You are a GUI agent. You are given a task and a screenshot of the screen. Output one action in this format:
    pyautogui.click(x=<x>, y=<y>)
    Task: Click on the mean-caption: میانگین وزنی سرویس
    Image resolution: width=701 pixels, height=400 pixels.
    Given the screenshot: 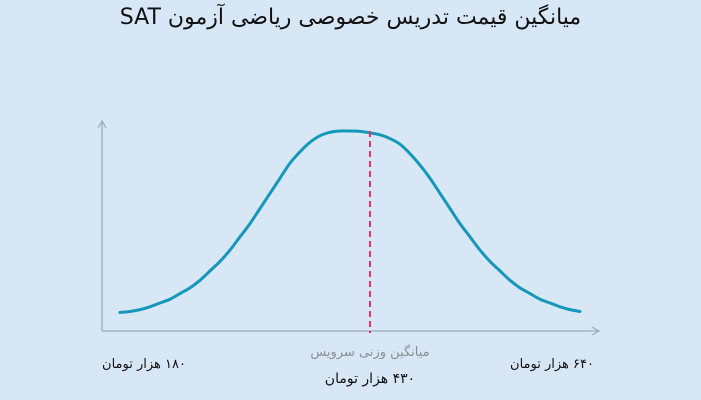 What is the action you would take?
    pyautogui.click(x=369, y=352)
    